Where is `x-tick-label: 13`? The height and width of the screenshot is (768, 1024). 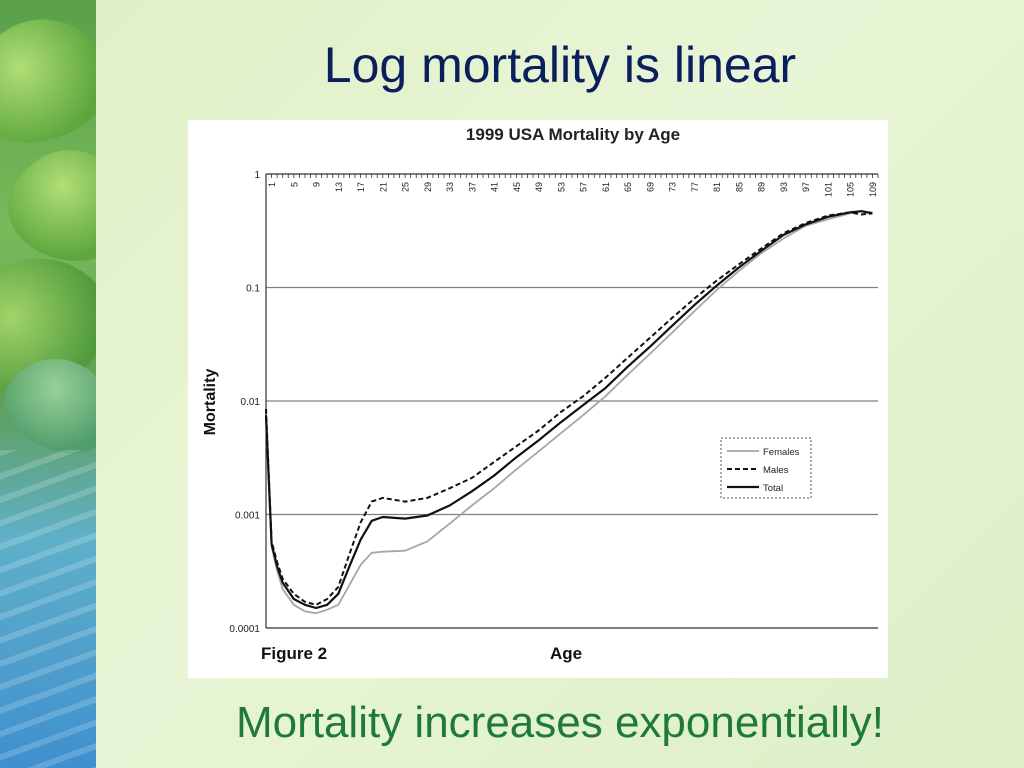
x-tick-label: 13 is located at coordinates (339, 187).